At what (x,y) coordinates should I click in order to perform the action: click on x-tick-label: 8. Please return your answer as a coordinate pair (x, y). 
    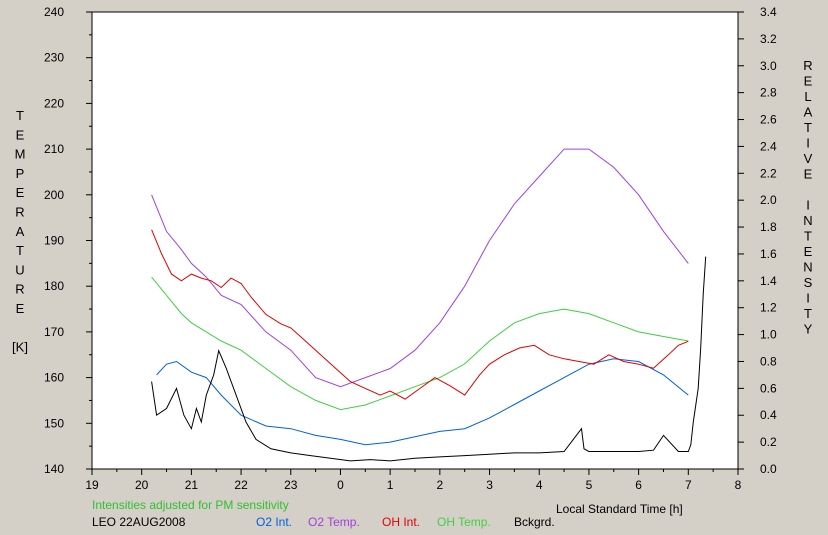
    Looking at the image, I should click on (738, 485).